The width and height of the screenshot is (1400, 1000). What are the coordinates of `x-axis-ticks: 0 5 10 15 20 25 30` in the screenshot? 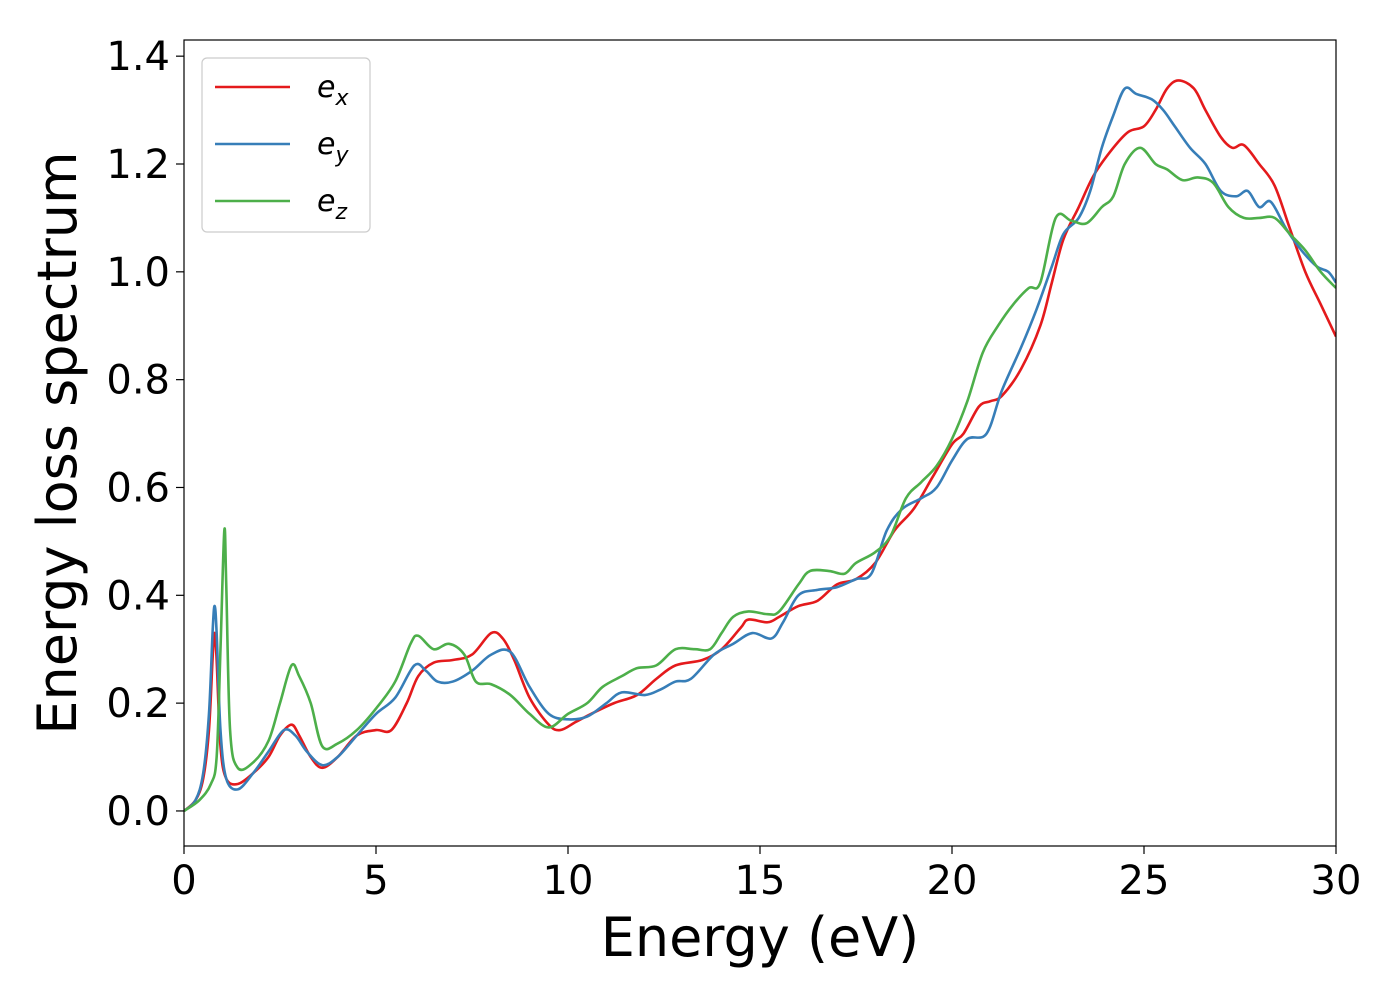 It's located at (766, 875).